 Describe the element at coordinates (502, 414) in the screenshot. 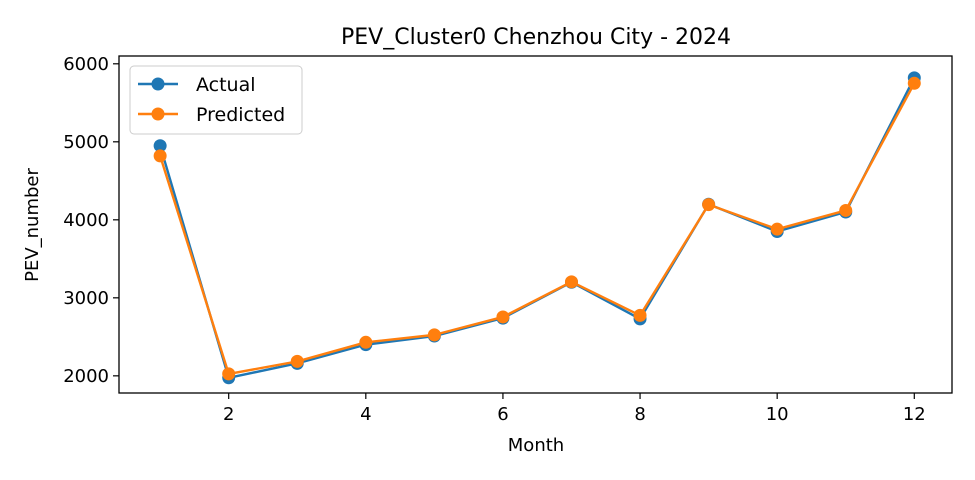

I see `x-tick-label: 6` at that location.